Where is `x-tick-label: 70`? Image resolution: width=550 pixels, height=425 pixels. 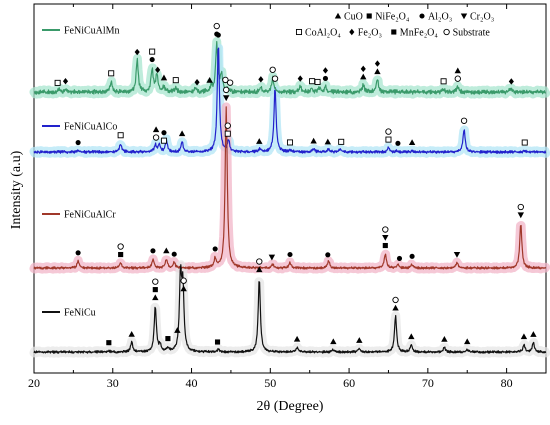
x-tick-label: 70 is located at coordinates (428, 383).